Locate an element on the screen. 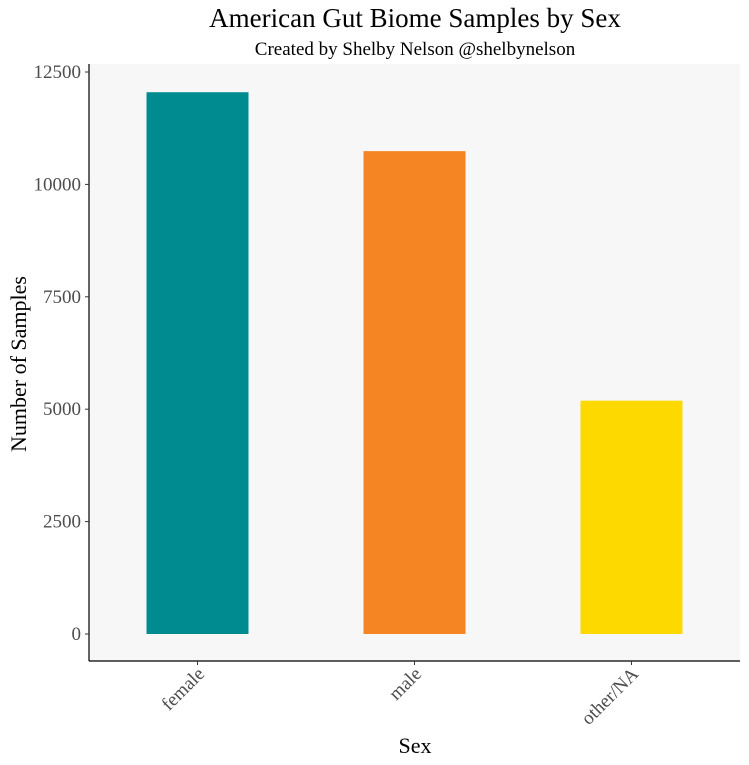 Image resolution: width=749 pixels, height=765 pixels. bar-other-na is located at coordinates (631, 517).